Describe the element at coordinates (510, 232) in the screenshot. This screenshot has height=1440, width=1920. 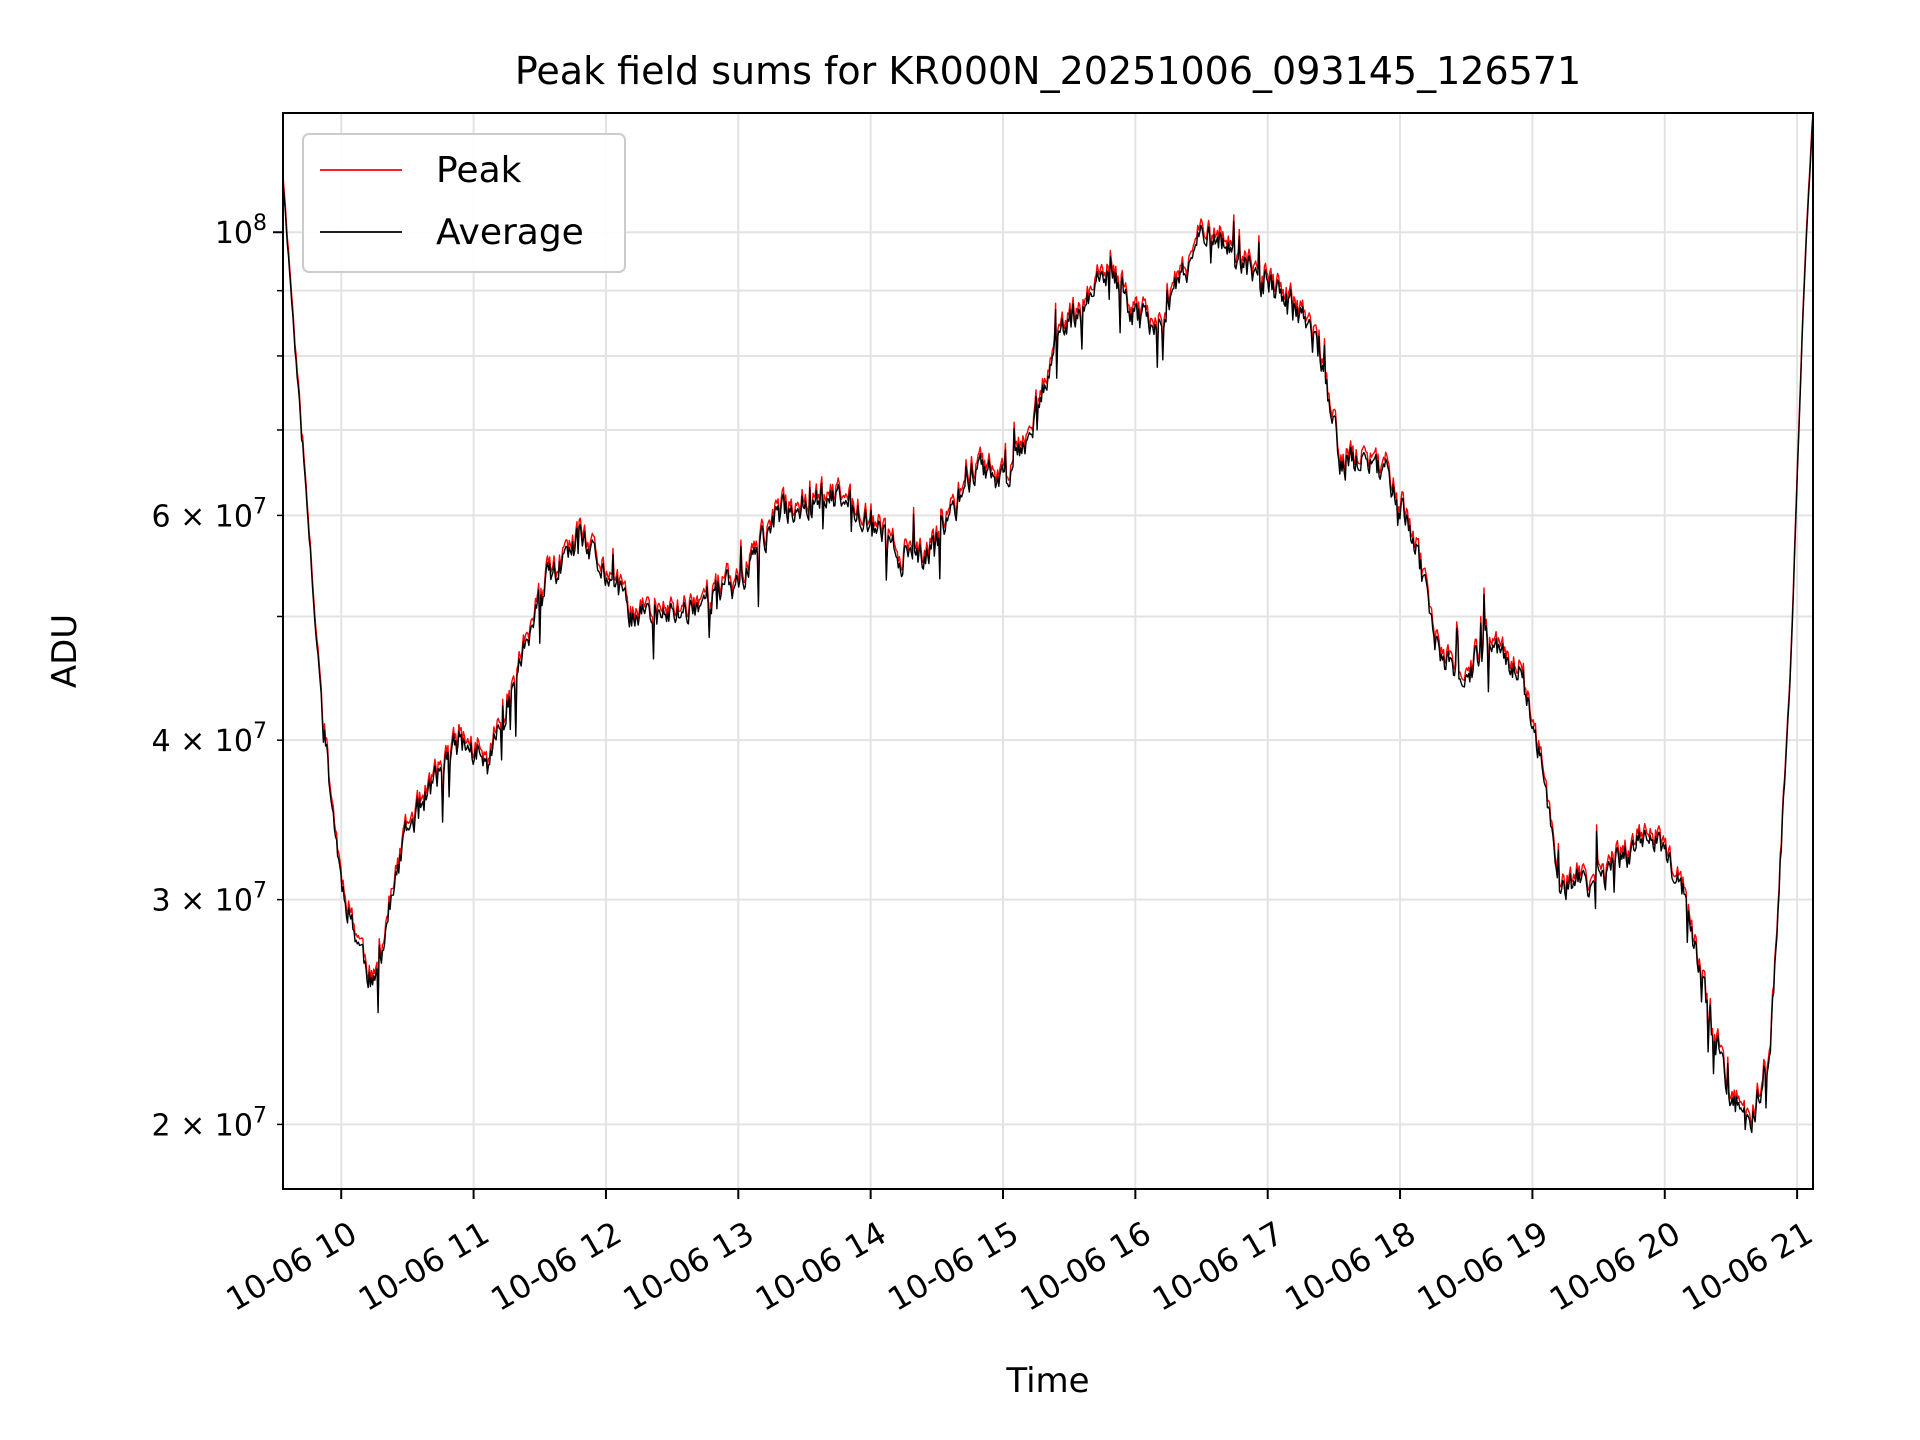
I see `legend-label-average: Average` at that location.